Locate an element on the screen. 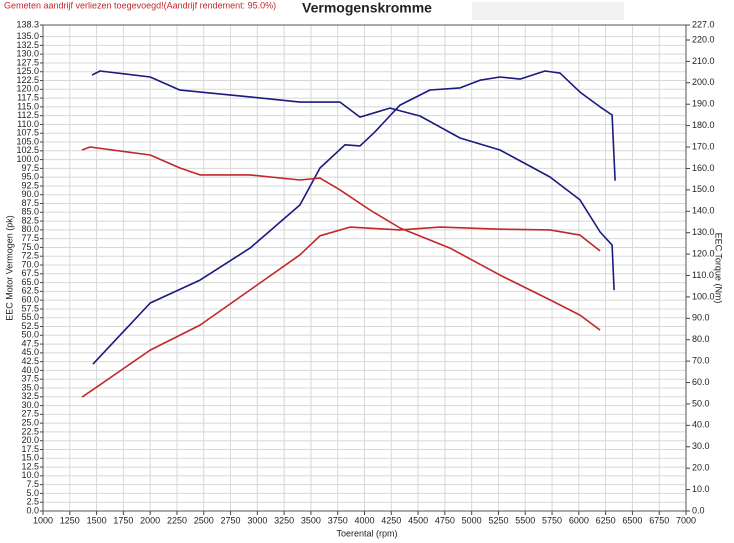  y-tick-label: 135.0 is located at coordinates (27, 36).